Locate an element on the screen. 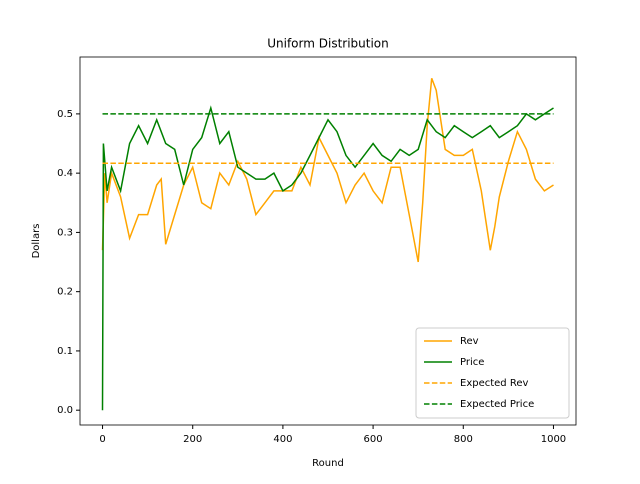 The height and width of the screenshot is (484, 640). x-tick-label: 800 is located at coordinates (463, 439).